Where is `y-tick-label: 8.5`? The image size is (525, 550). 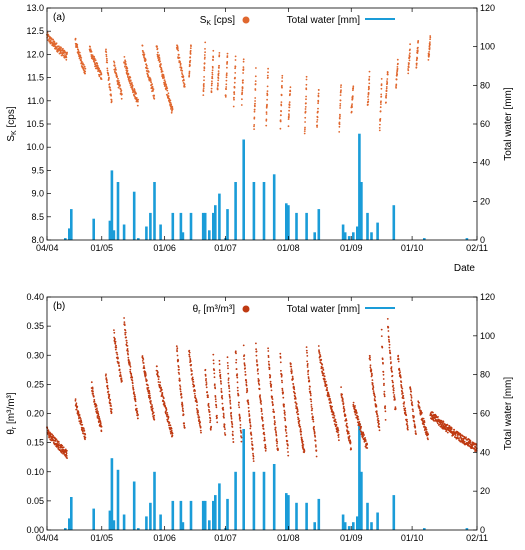
y-tick-label: 8.5 is located at coordinates (37, 217).